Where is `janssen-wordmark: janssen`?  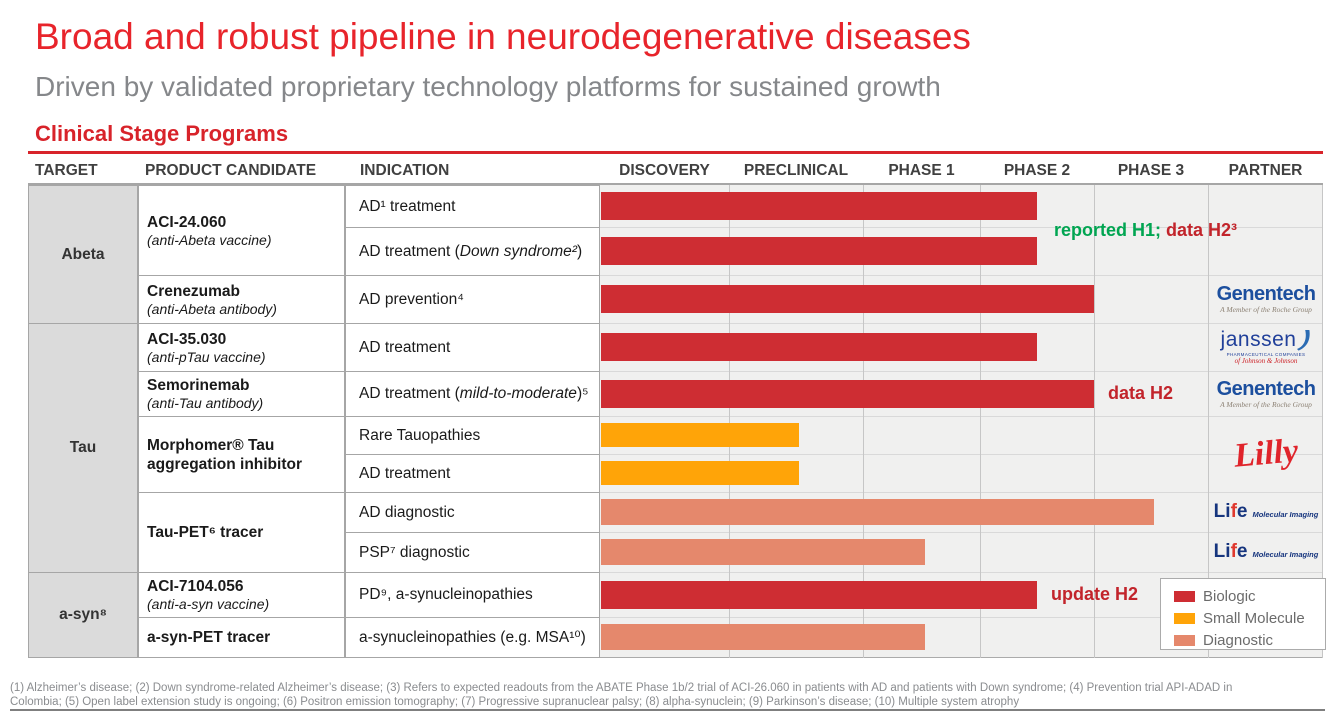
janssen-wordmark: janssen is located at coordinates (1266, 340).